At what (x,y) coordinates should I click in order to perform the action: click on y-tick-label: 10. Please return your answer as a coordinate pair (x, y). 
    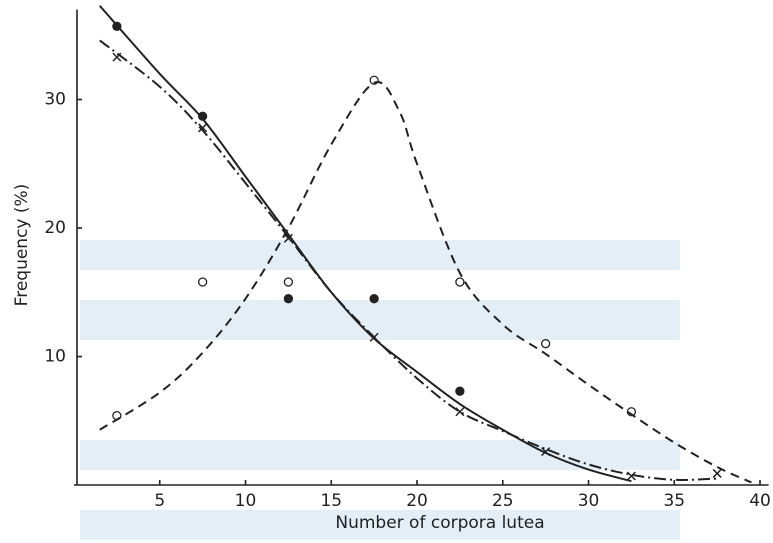
    Looking at the image, I should click on (55, 357).